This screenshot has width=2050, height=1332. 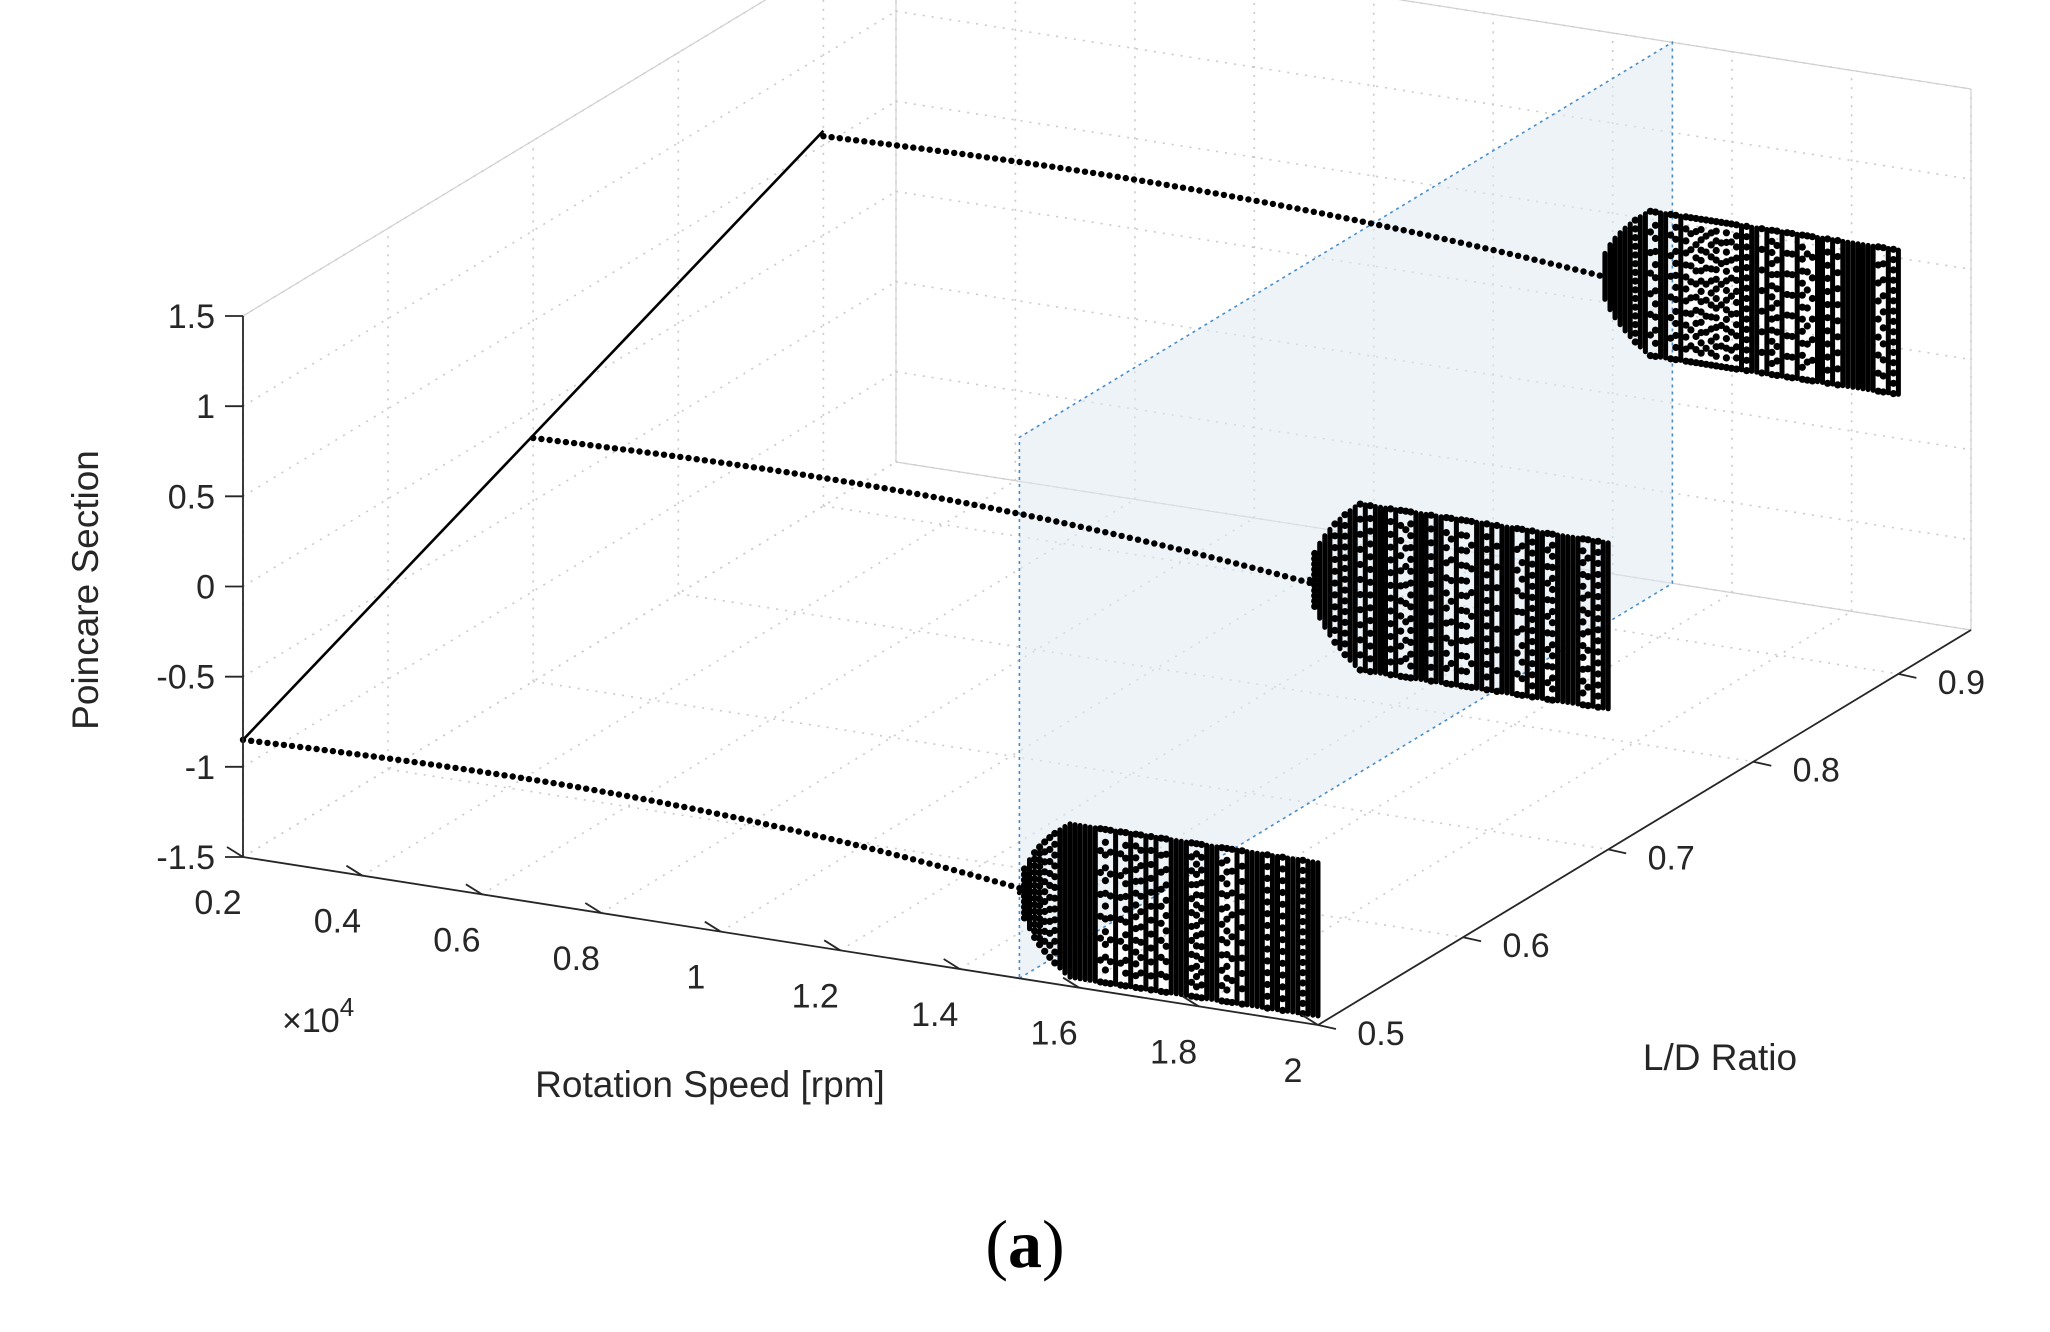 What do you see at coordinates (1047, 734) in the screenshot?
I see `floor-grid-line` at bounding box center [1047, 734].